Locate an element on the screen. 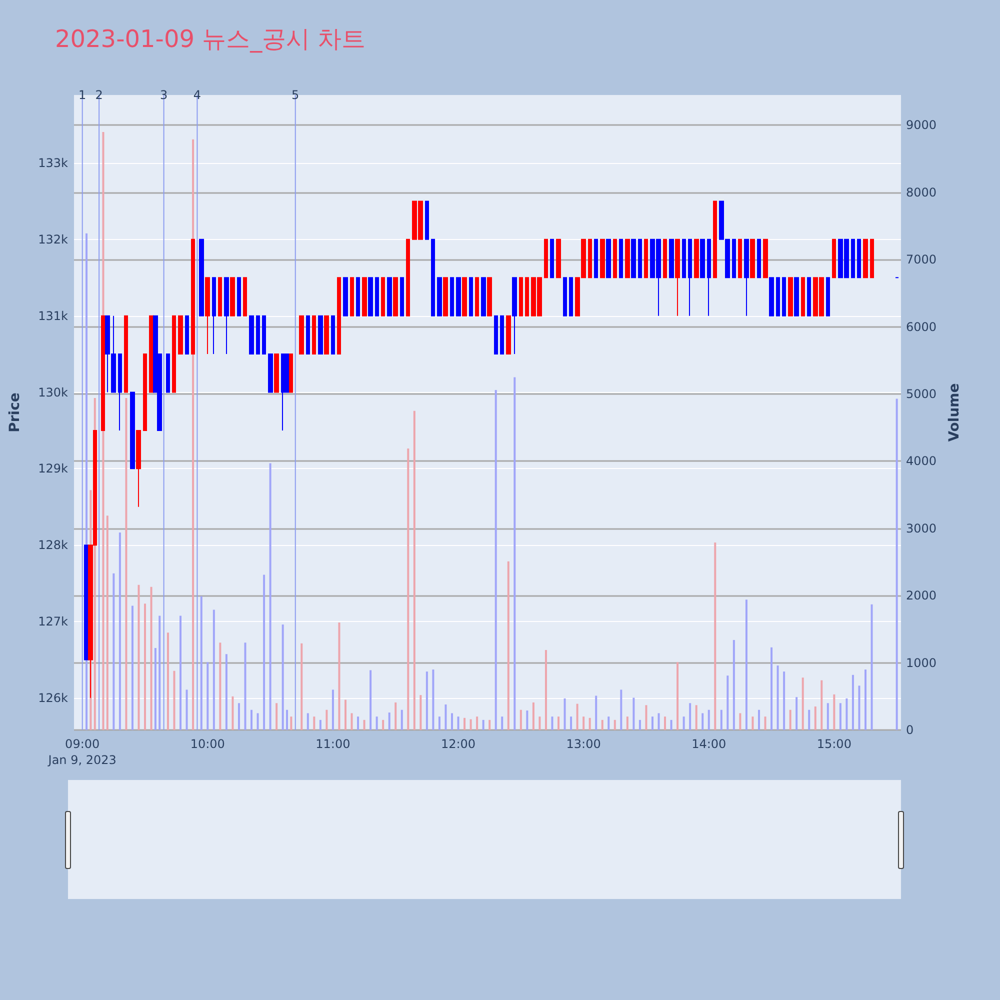 The width and height of the screenshot is (1000, 1000). y2-tick-label: 2000 is located at coordinates (921, 595).